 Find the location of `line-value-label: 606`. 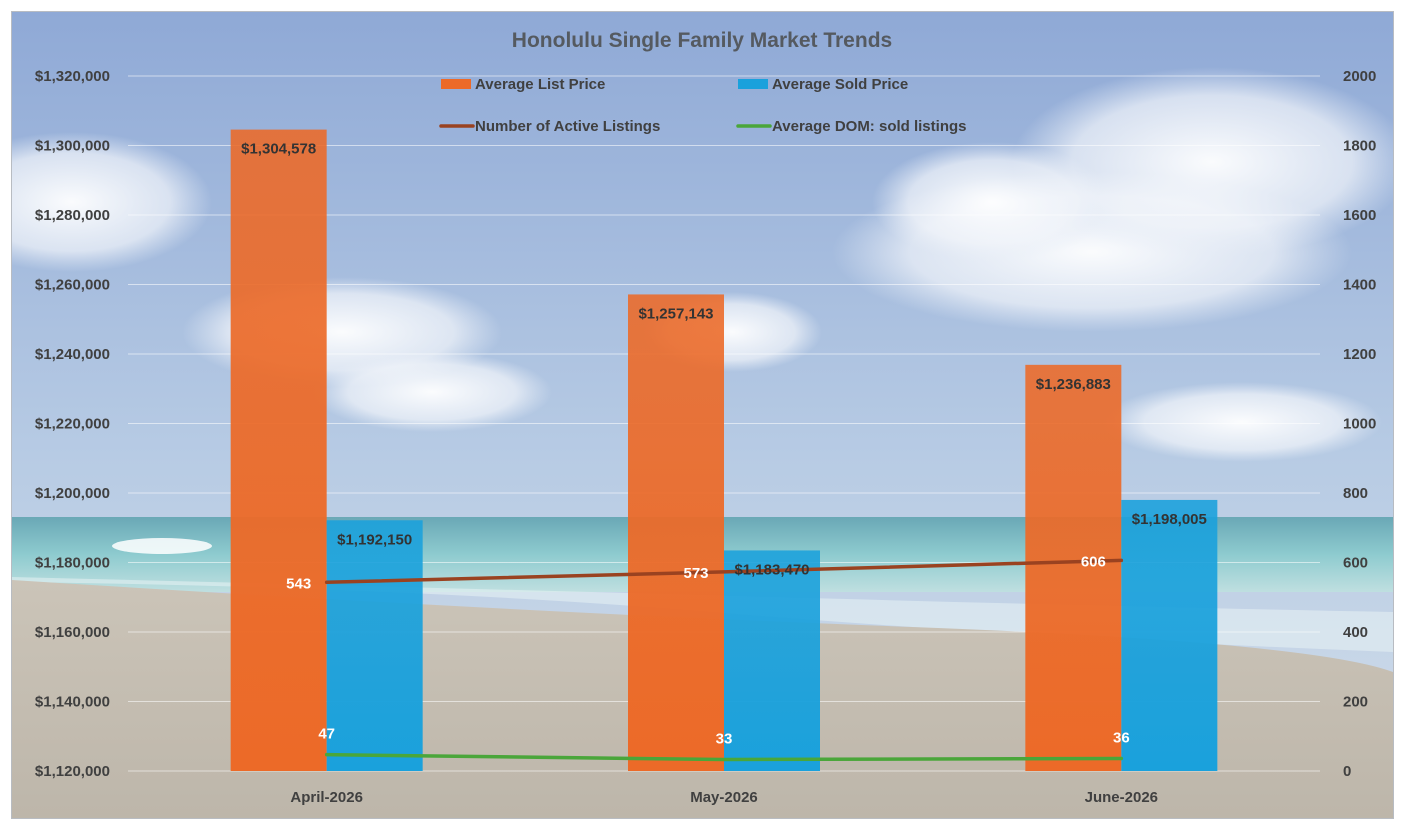

line-value-label: 606 is located at coordinates (1093, 561).